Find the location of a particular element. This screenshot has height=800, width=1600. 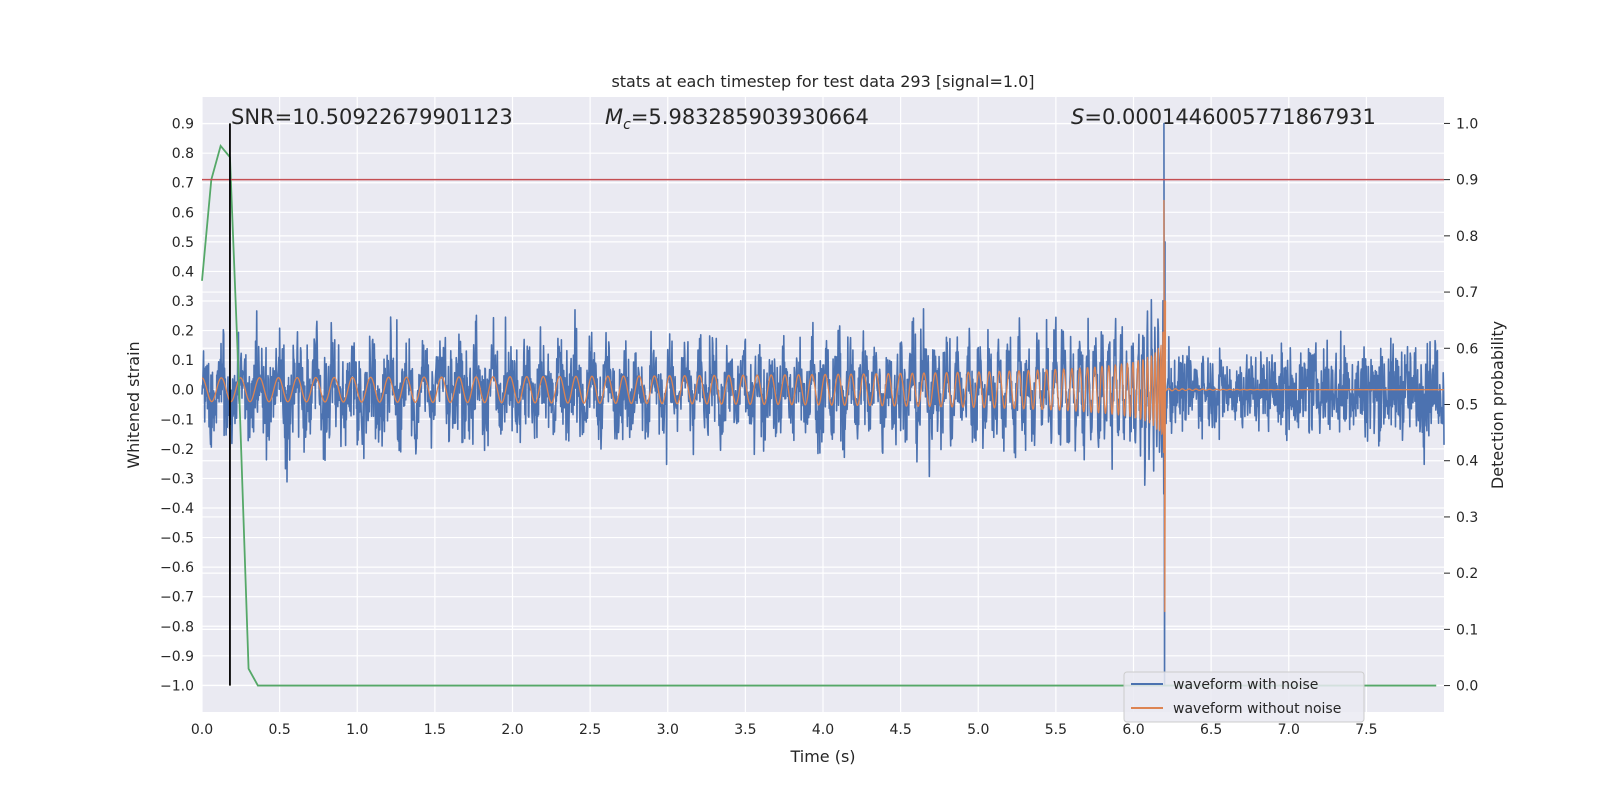

y-tick-label: −0.8 is located at coordinates (177, 627).